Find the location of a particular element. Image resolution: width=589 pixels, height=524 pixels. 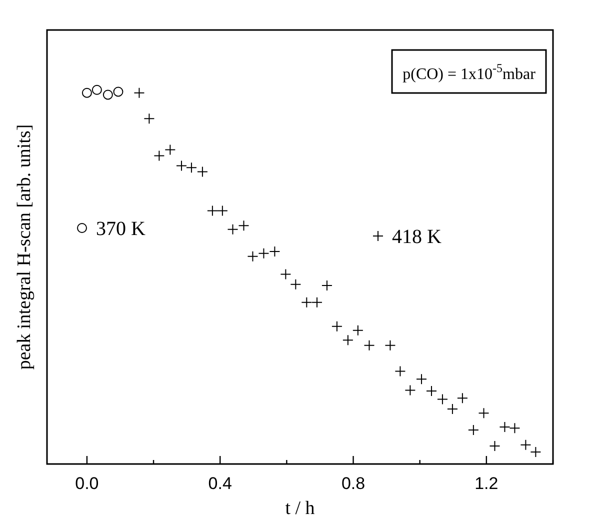

x-tick-label: 0.0 is located at coordinates (87, 483).